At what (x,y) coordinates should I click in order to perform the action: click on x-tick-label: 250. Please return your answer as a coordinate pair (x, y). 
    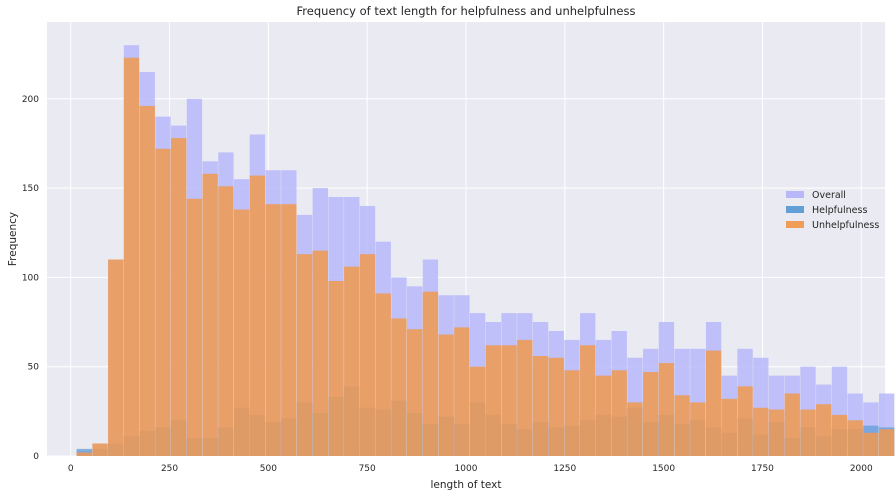
    Looking at the image, I should click on (169, 469).